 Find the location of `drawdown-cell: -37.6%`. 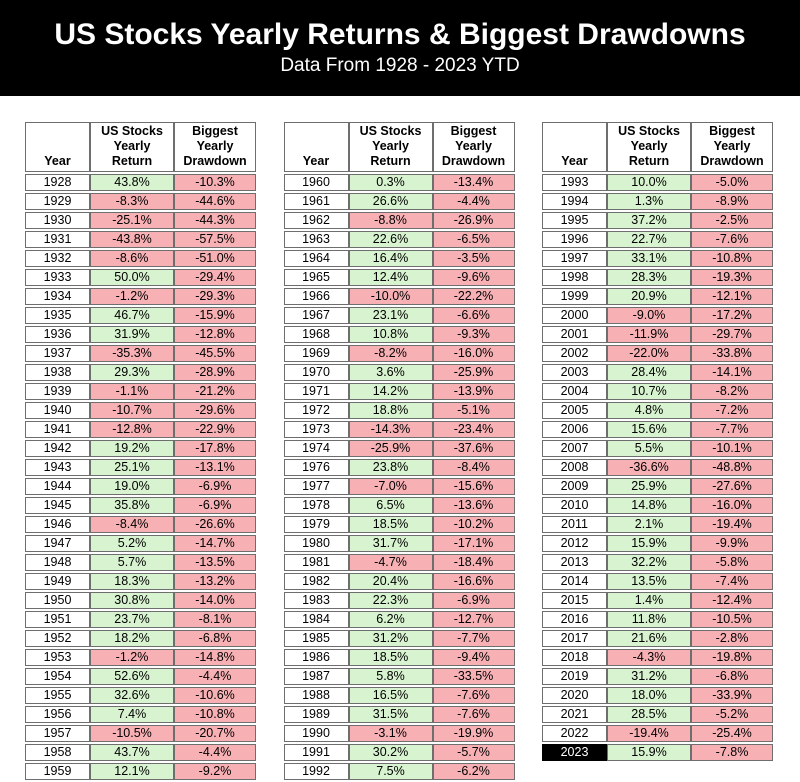

drawdown-cell: -37.6% is located at coordinates (473, 448).